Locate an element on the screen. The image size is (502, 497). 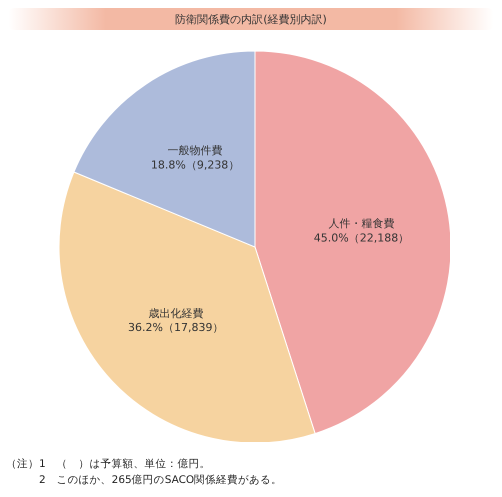
text: （注）1 （ ）は予算額、単位：億円。 is located at coordinates (109, 464).